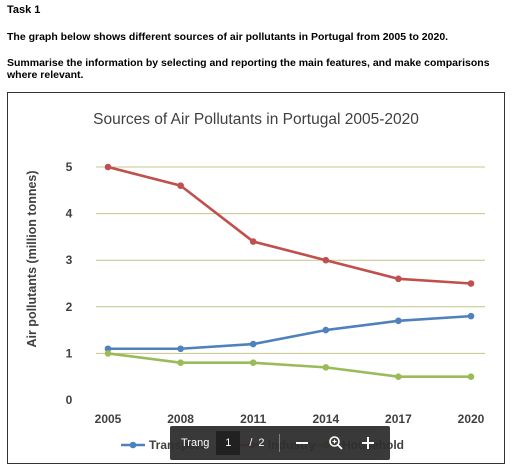  I want to click on legend-marker, so click(133, 445).